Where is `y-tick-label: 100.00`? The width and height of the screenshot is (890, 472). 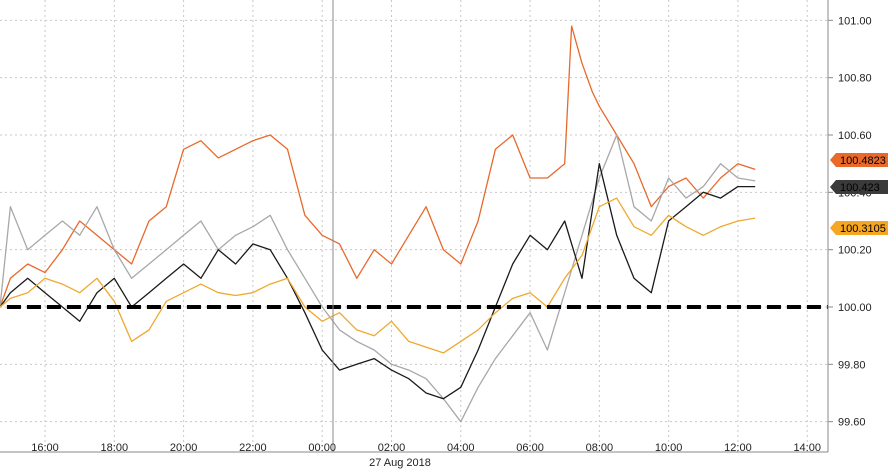
y-tick-label: 100.00 is located at coordinates (855, 308).